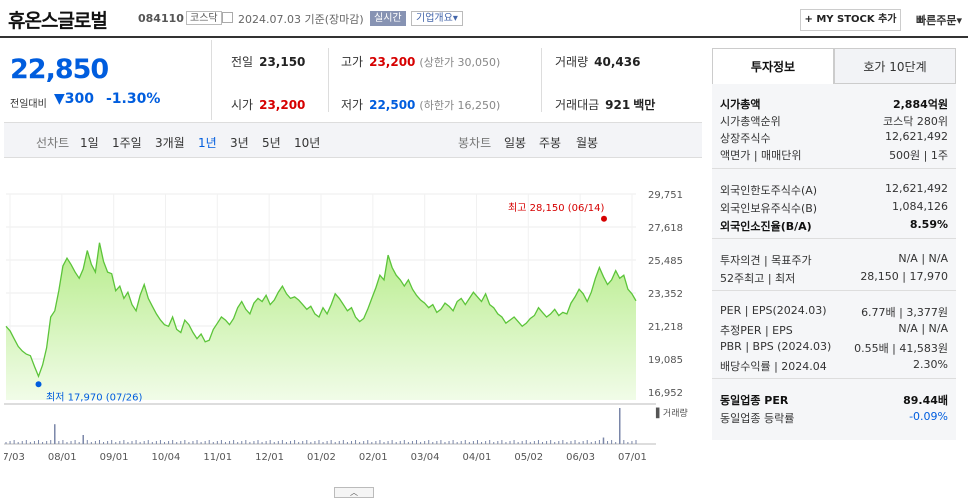 The height and width of the screenshot is (500, 968). What do you see at coordinates (353, 140) in the screenshot?
I see `chart-period-tabs: 선차트 봉차트 1일 1주일 3개월 1년 3년 5년 10년 일봉 주봉 월봉` at bounding box center [353, 140].